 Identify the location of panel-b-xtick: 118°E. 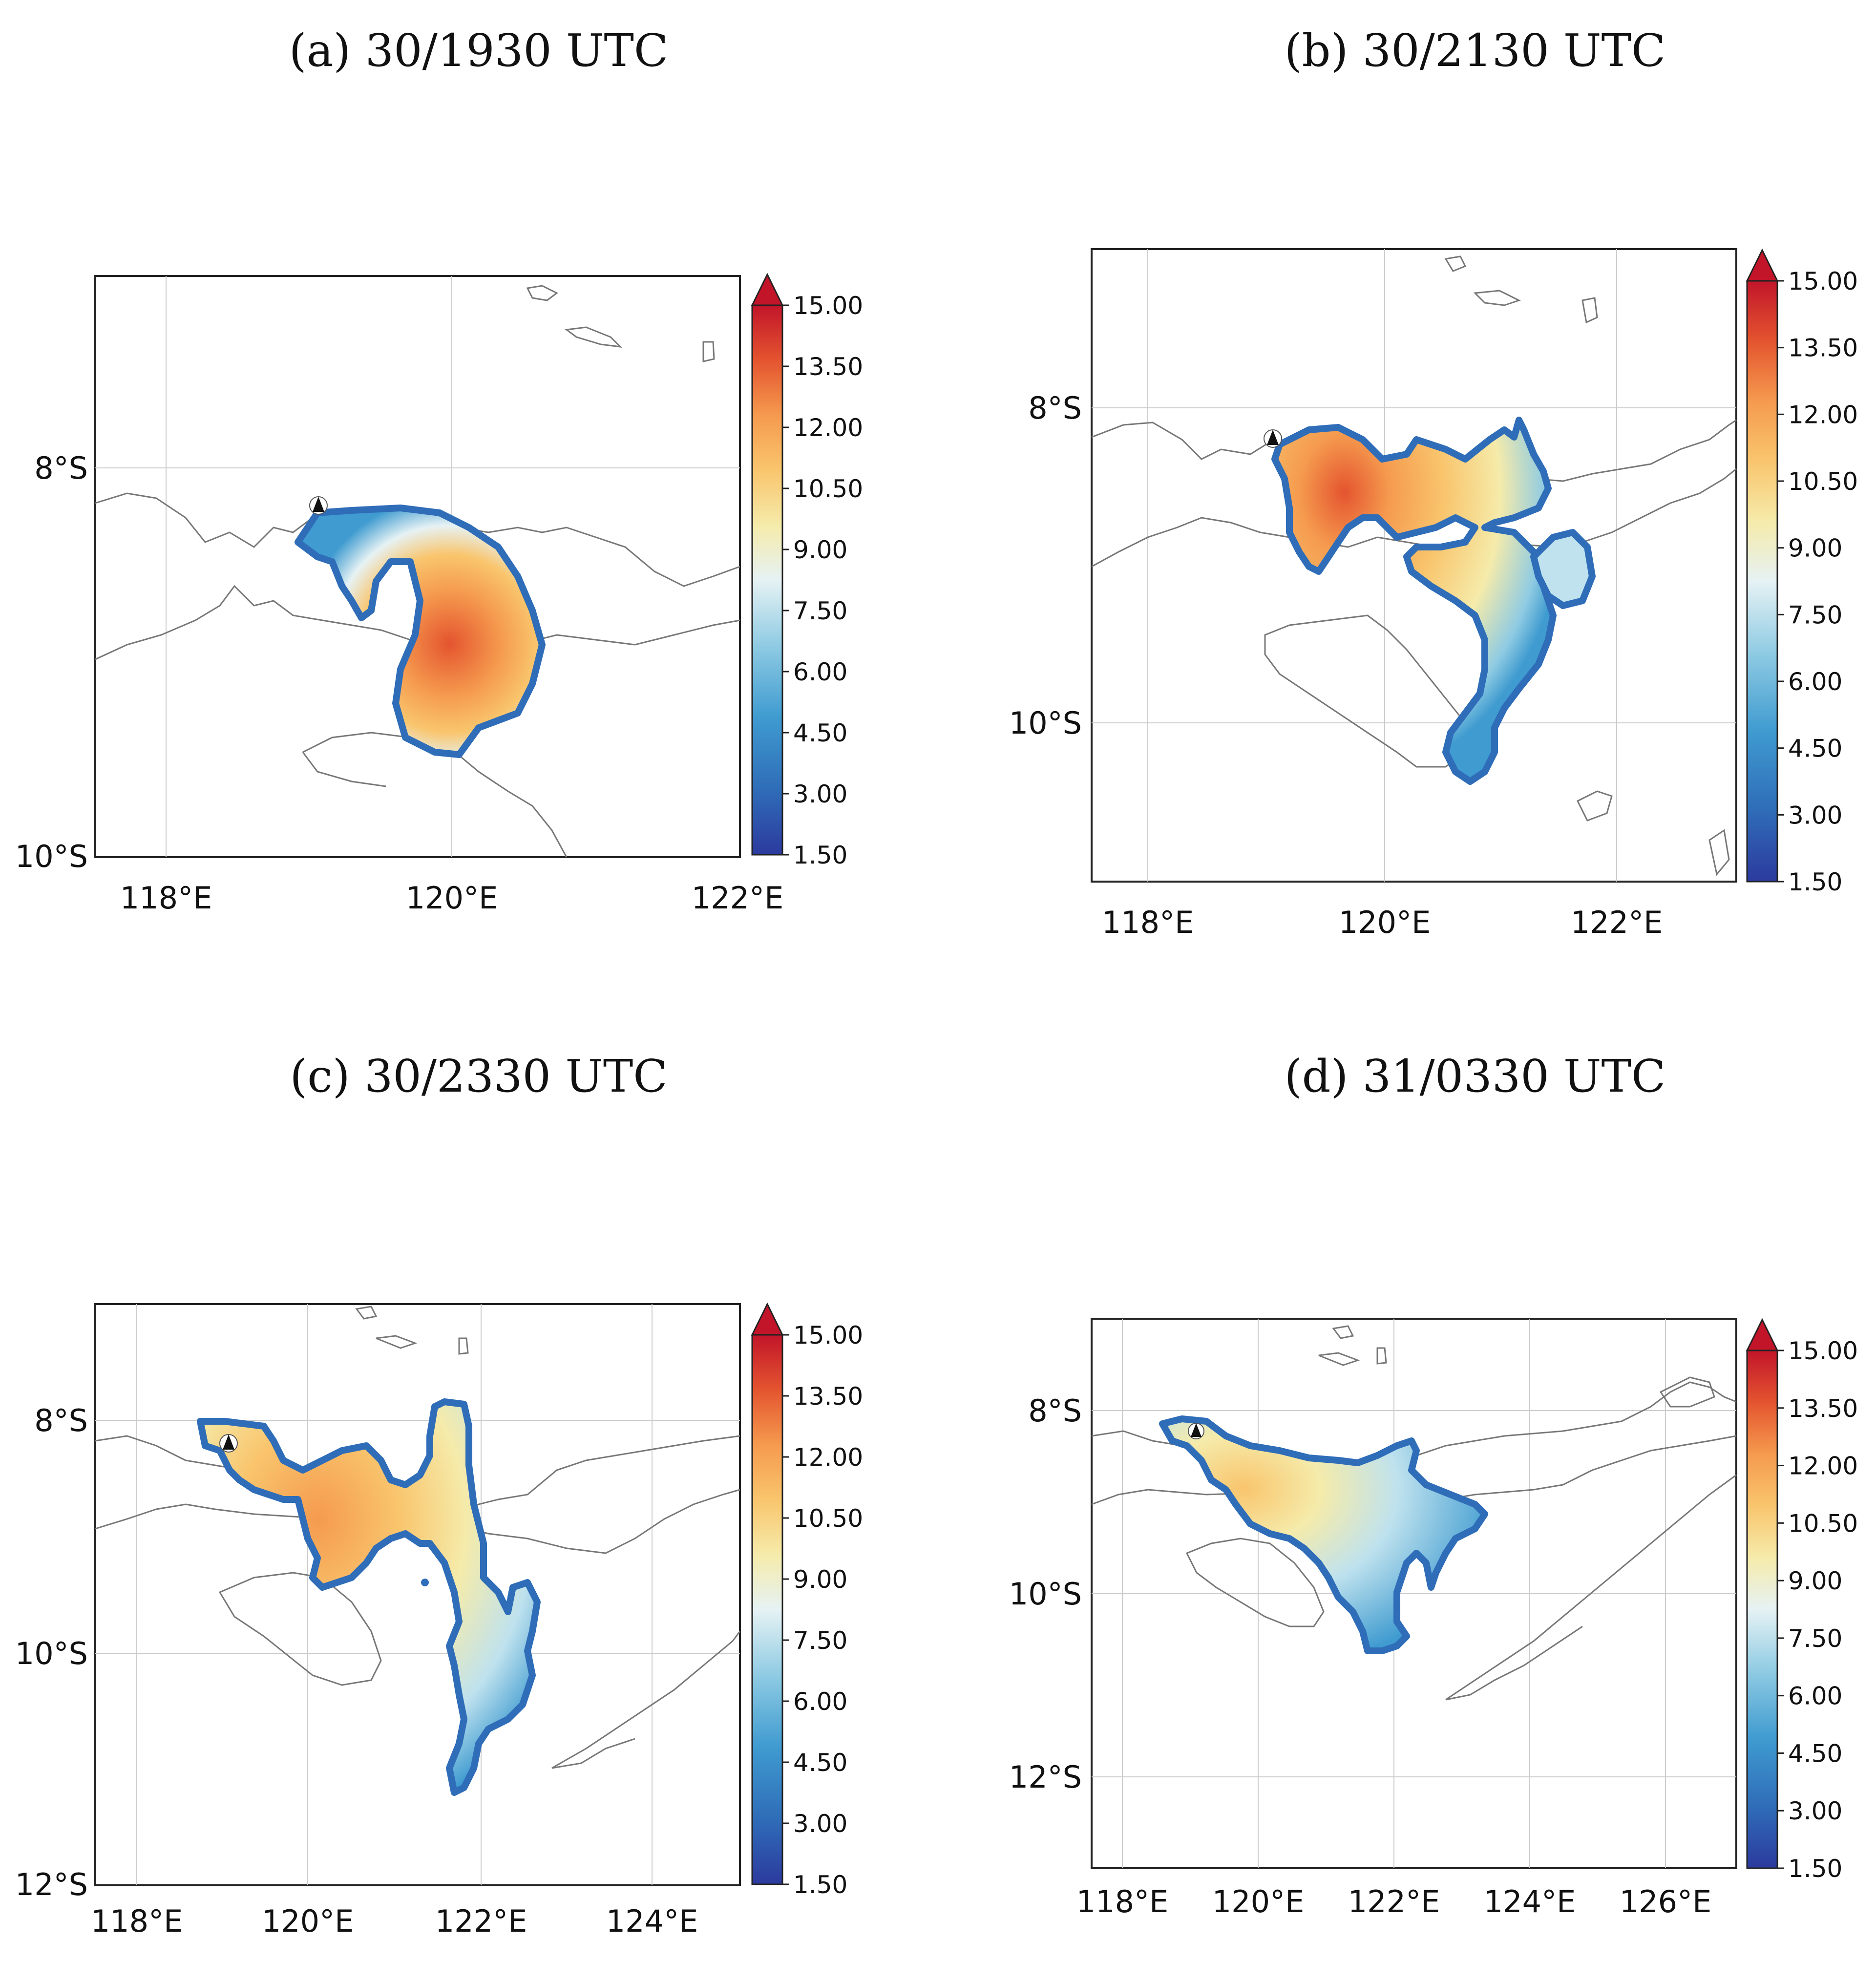
(1148, 922).